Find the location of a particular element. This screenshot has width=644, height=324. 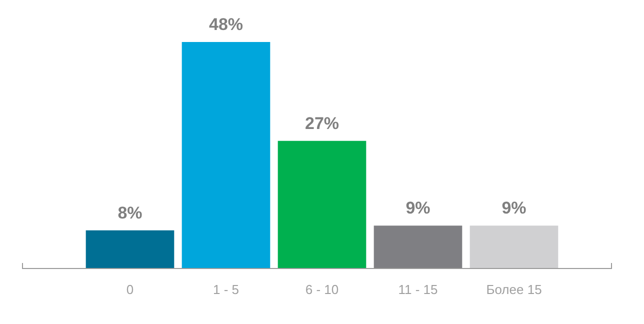

x-tick-label: 1 - 5 is located at coordinates (226, 289).